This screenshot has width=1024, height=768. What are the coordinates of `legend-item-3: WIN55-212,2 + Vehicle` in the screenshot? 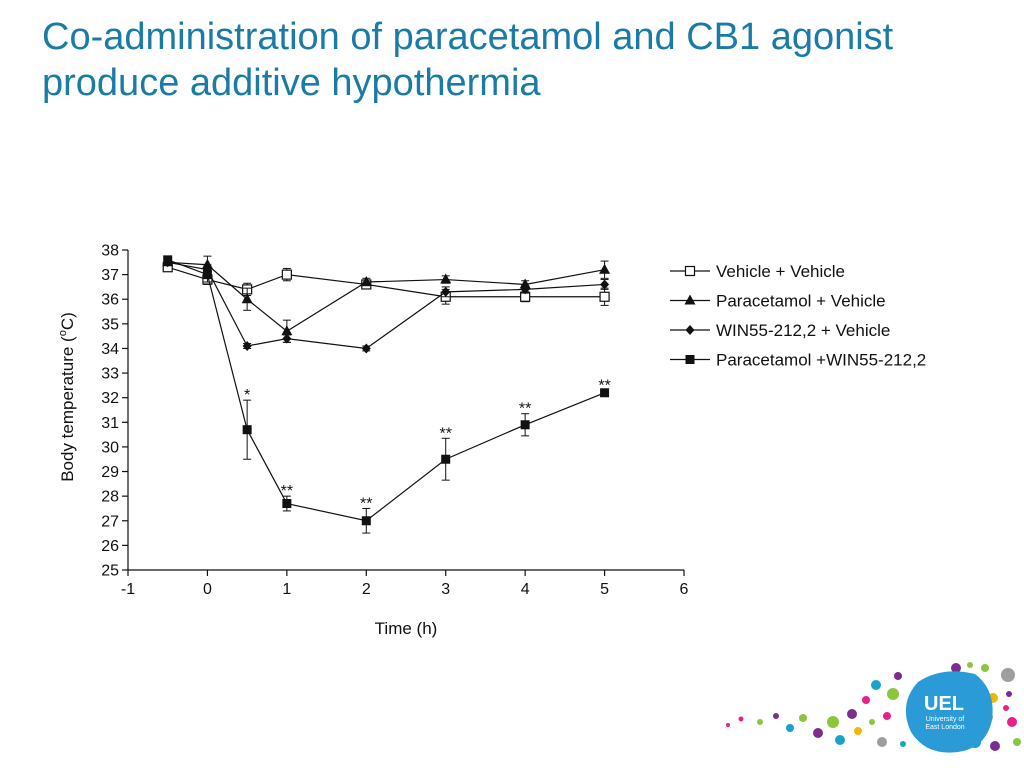 It's located at (780, 330).